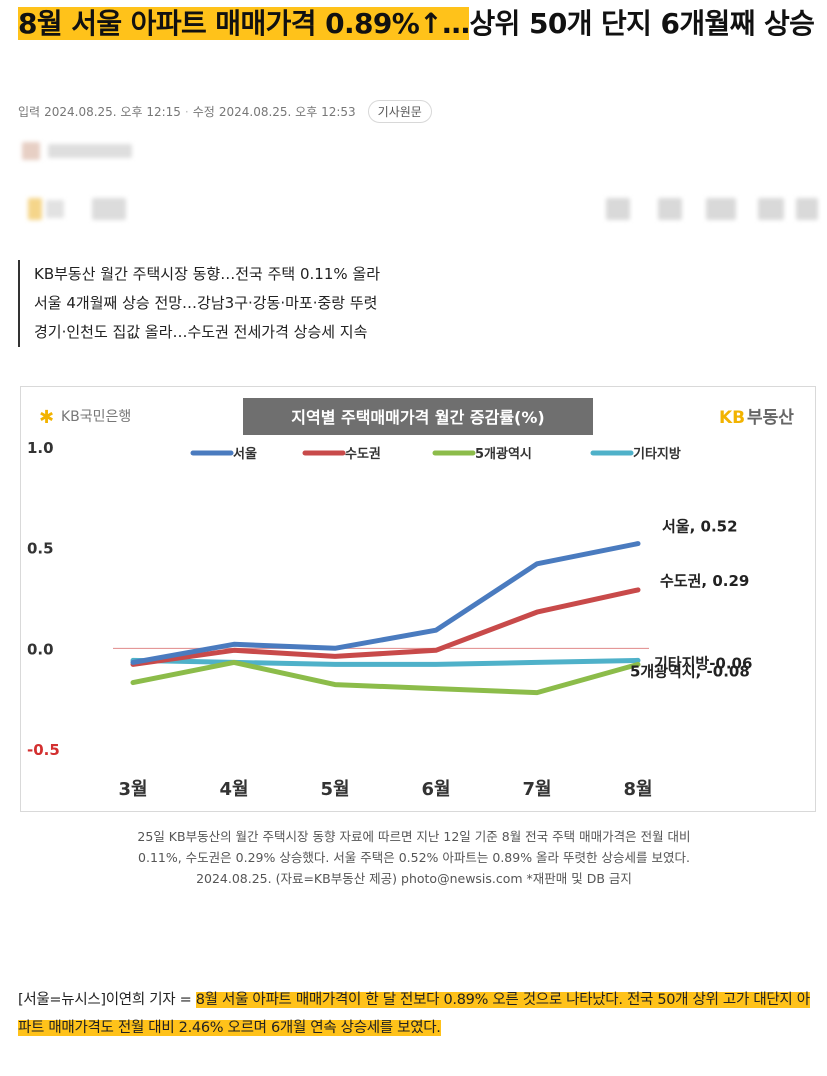 Image resolution: width=827 pixels, height=1076 pixels. Describe the element at coordinates (385, 789) in the screenshot. I see `x-axis: 3월 4월 5월 6월 7월 8월` at that location.